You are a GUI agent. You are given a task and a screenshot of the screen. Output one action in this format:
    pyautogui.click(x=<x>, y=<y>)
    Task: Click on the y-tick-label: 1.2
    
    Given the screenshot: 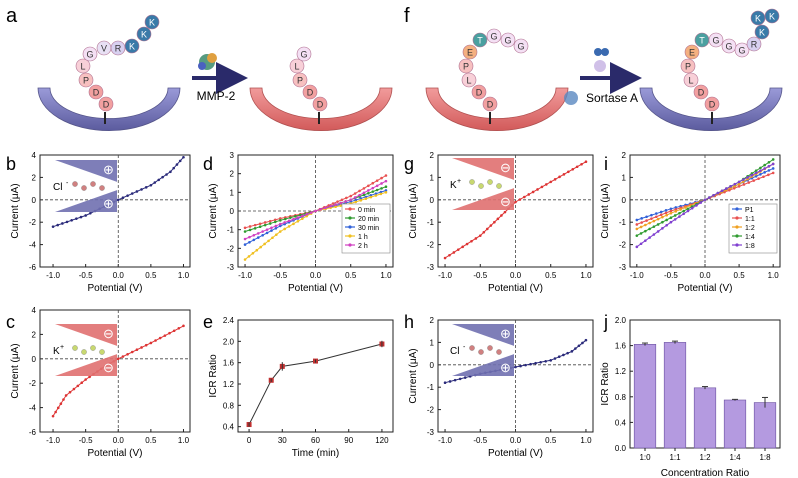 What is the action you would take?
    pyautogui.click(x=621, y=371)
    